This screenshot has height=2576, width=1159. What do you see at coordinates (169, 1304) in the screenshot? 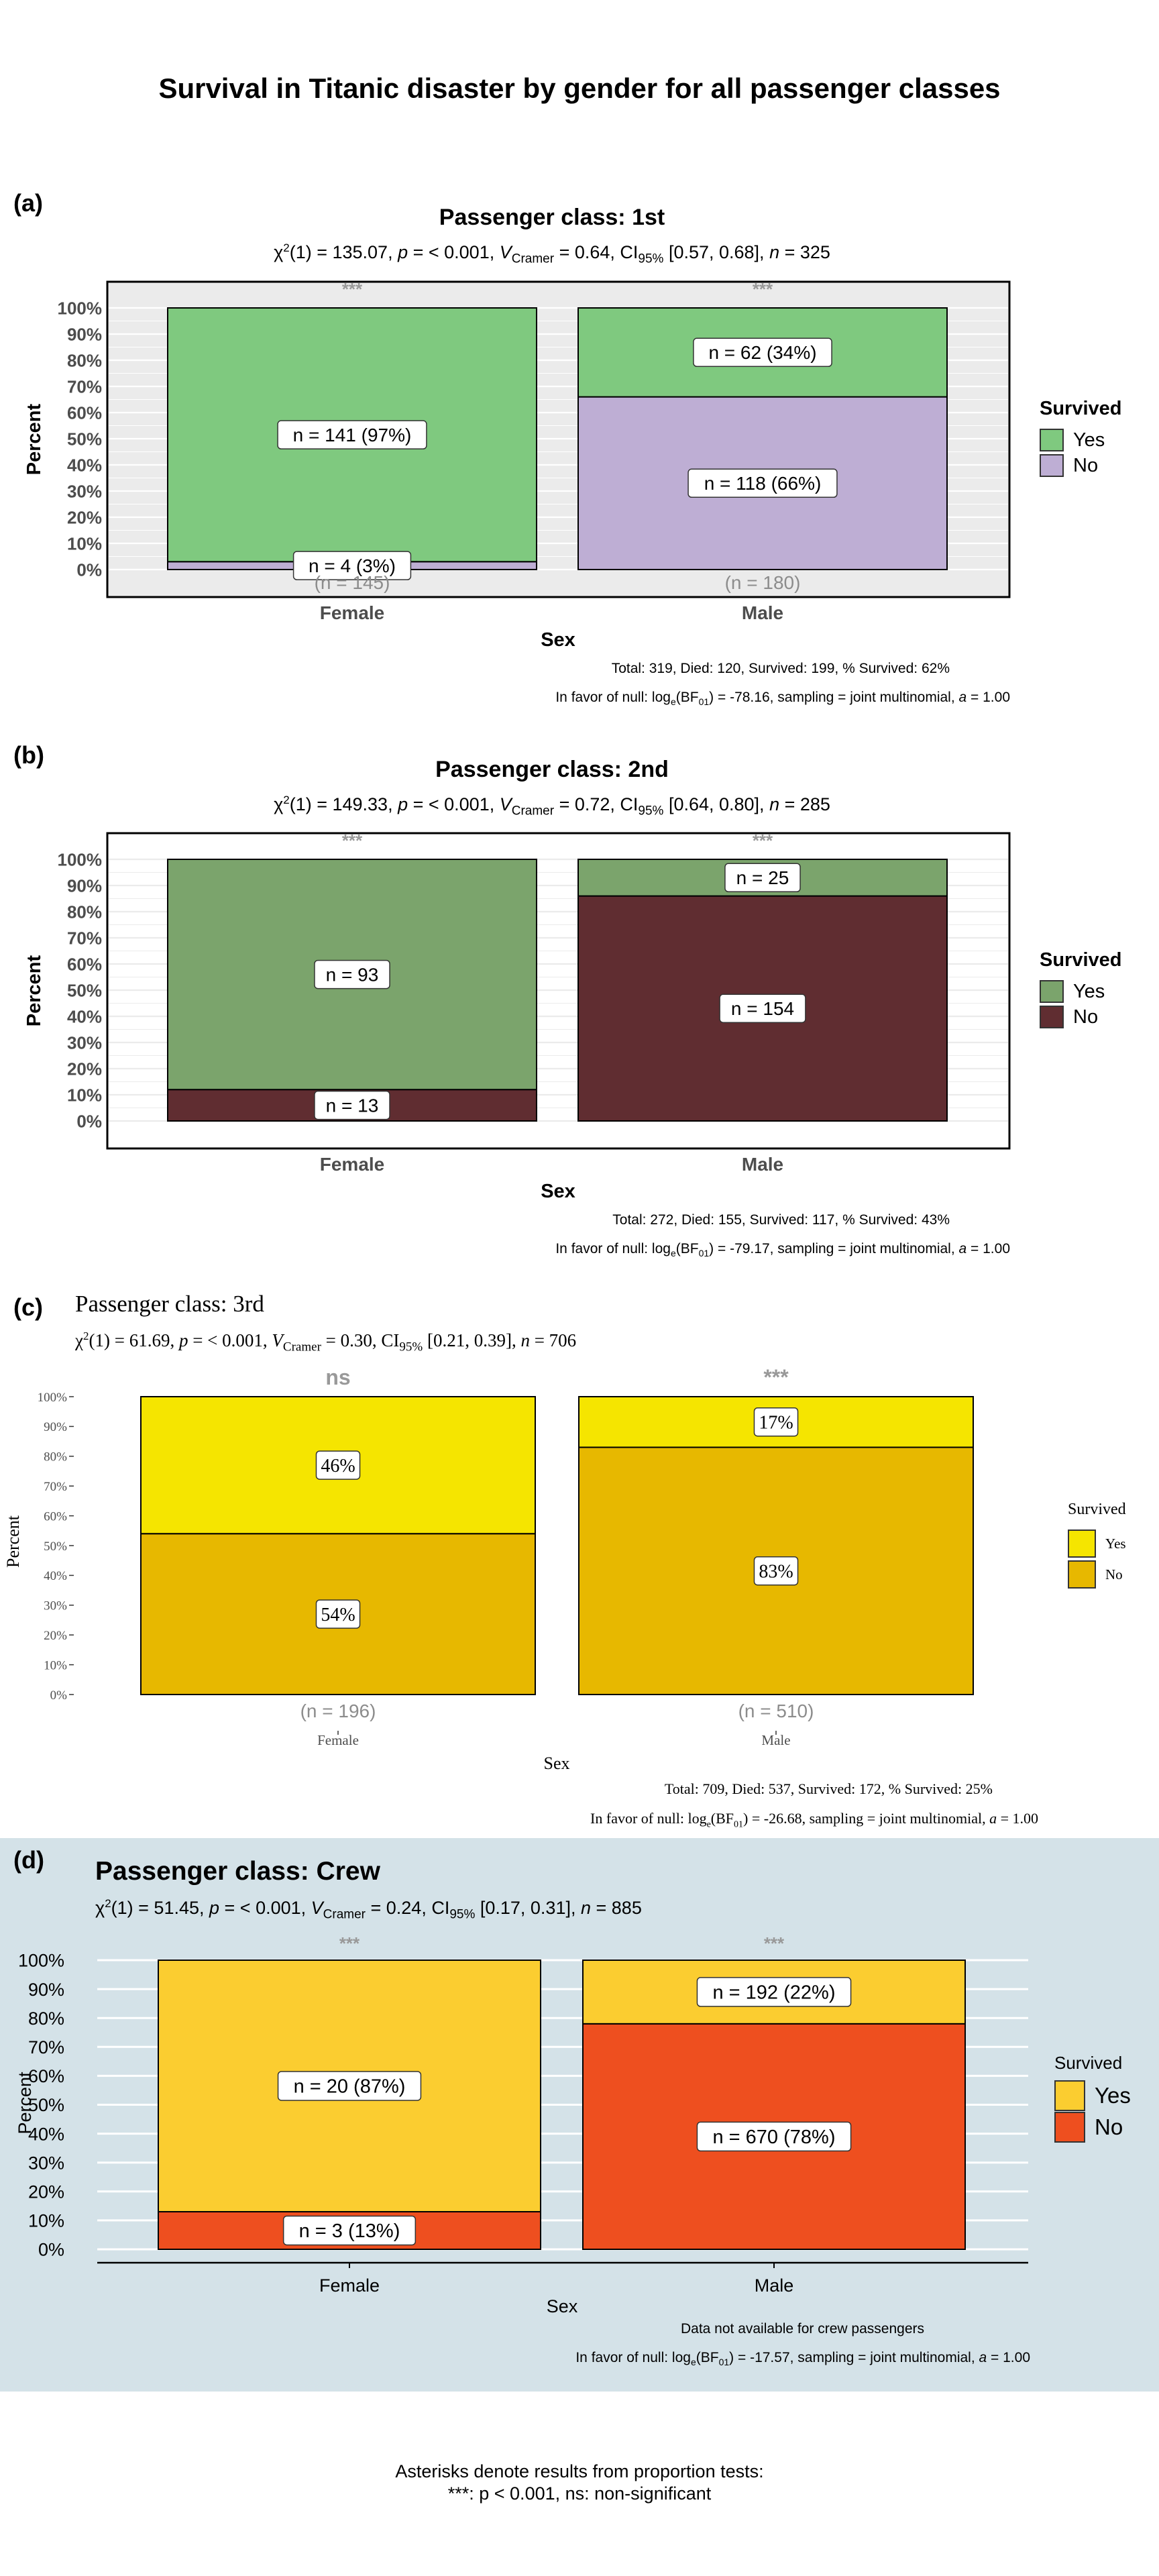
I see `panel-c-title: Passenger class: 3rd` at bounding box center [169, 1304].